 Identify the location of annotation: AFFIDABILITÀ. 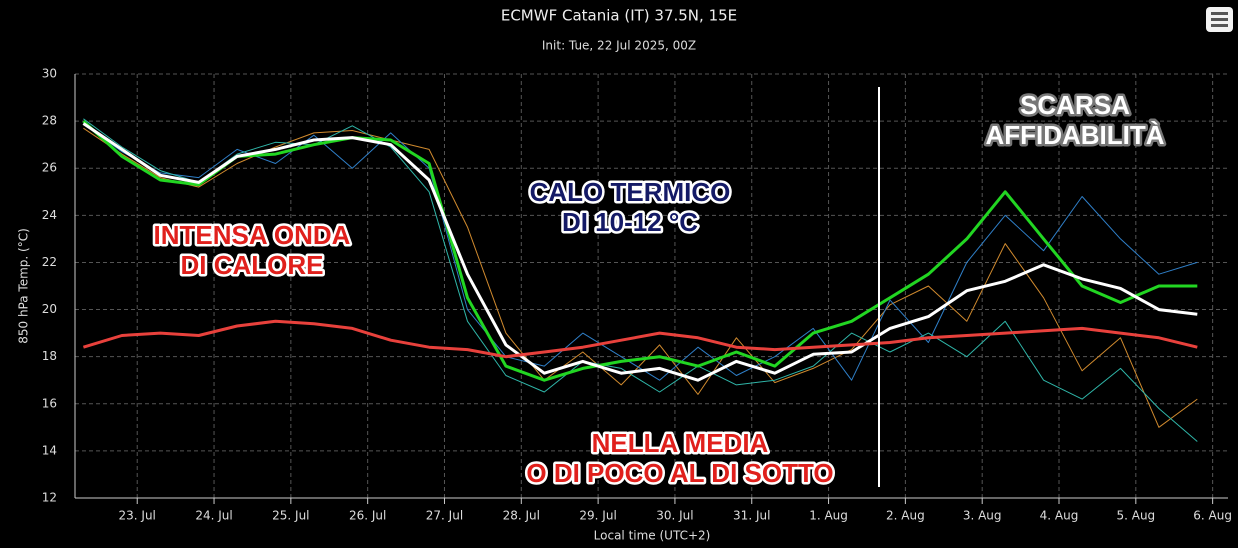
(1074, 135).